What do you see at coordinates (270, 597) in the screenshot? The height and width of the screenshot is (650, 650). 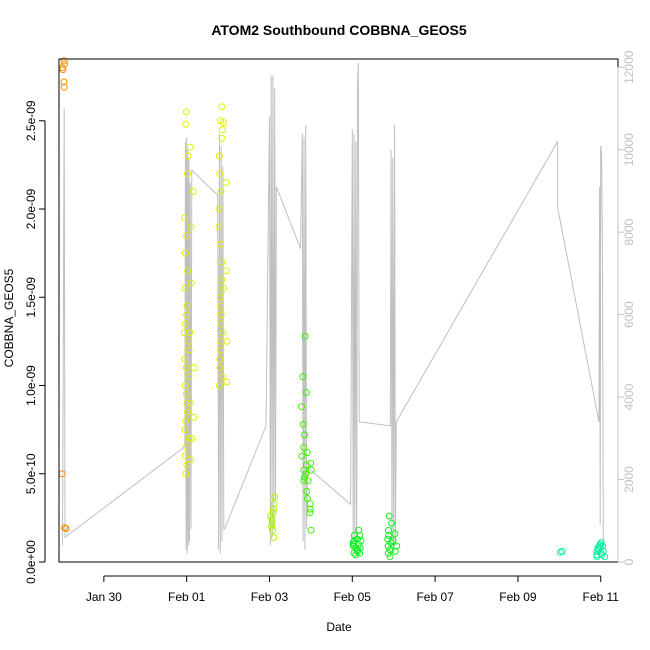 I see `bottom-tick-label: Feb 03` at bounding box center [270, 597].